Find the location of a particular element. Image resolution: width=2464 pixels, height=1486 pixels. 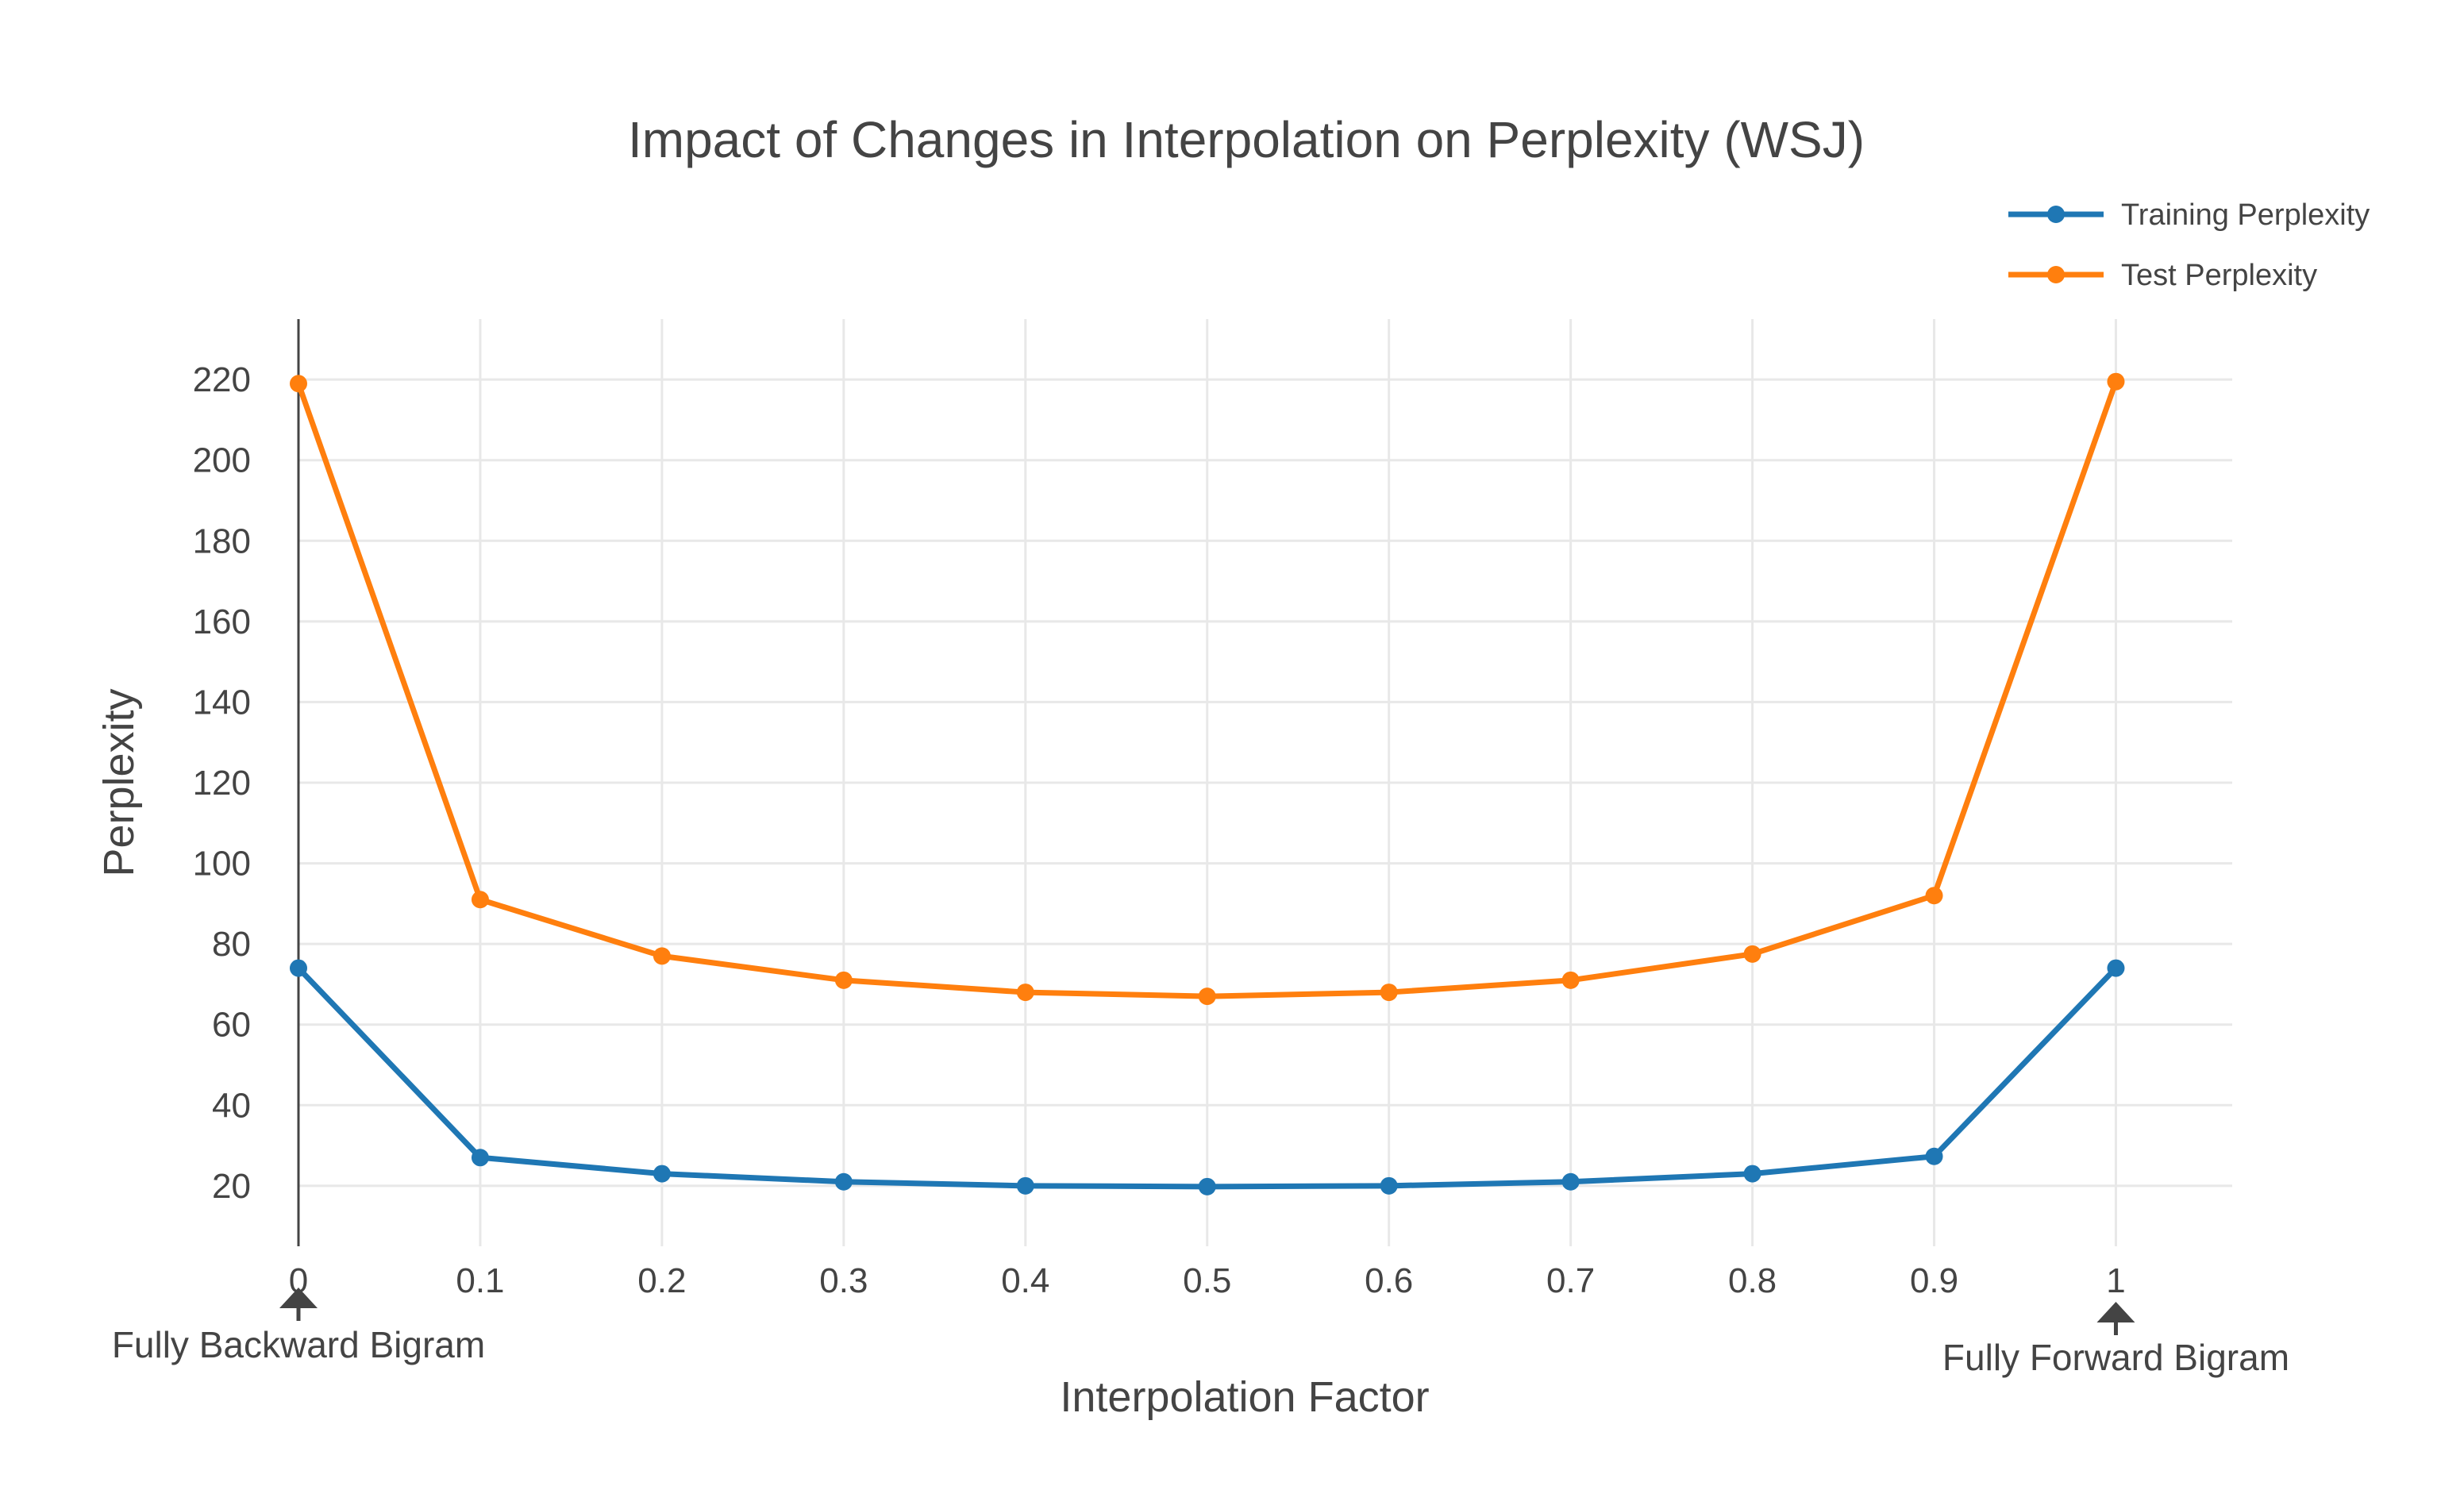

annotation: Fully Forward Bigram is located at coordinates (2115, 1340).